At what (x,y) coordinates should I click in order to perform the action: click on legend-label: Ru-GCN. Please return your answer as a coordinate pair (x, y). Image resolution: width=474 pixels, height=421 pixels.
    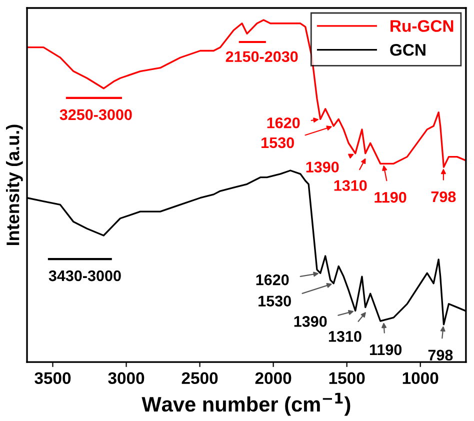
    Looking at the image, I should click on (422, 26).